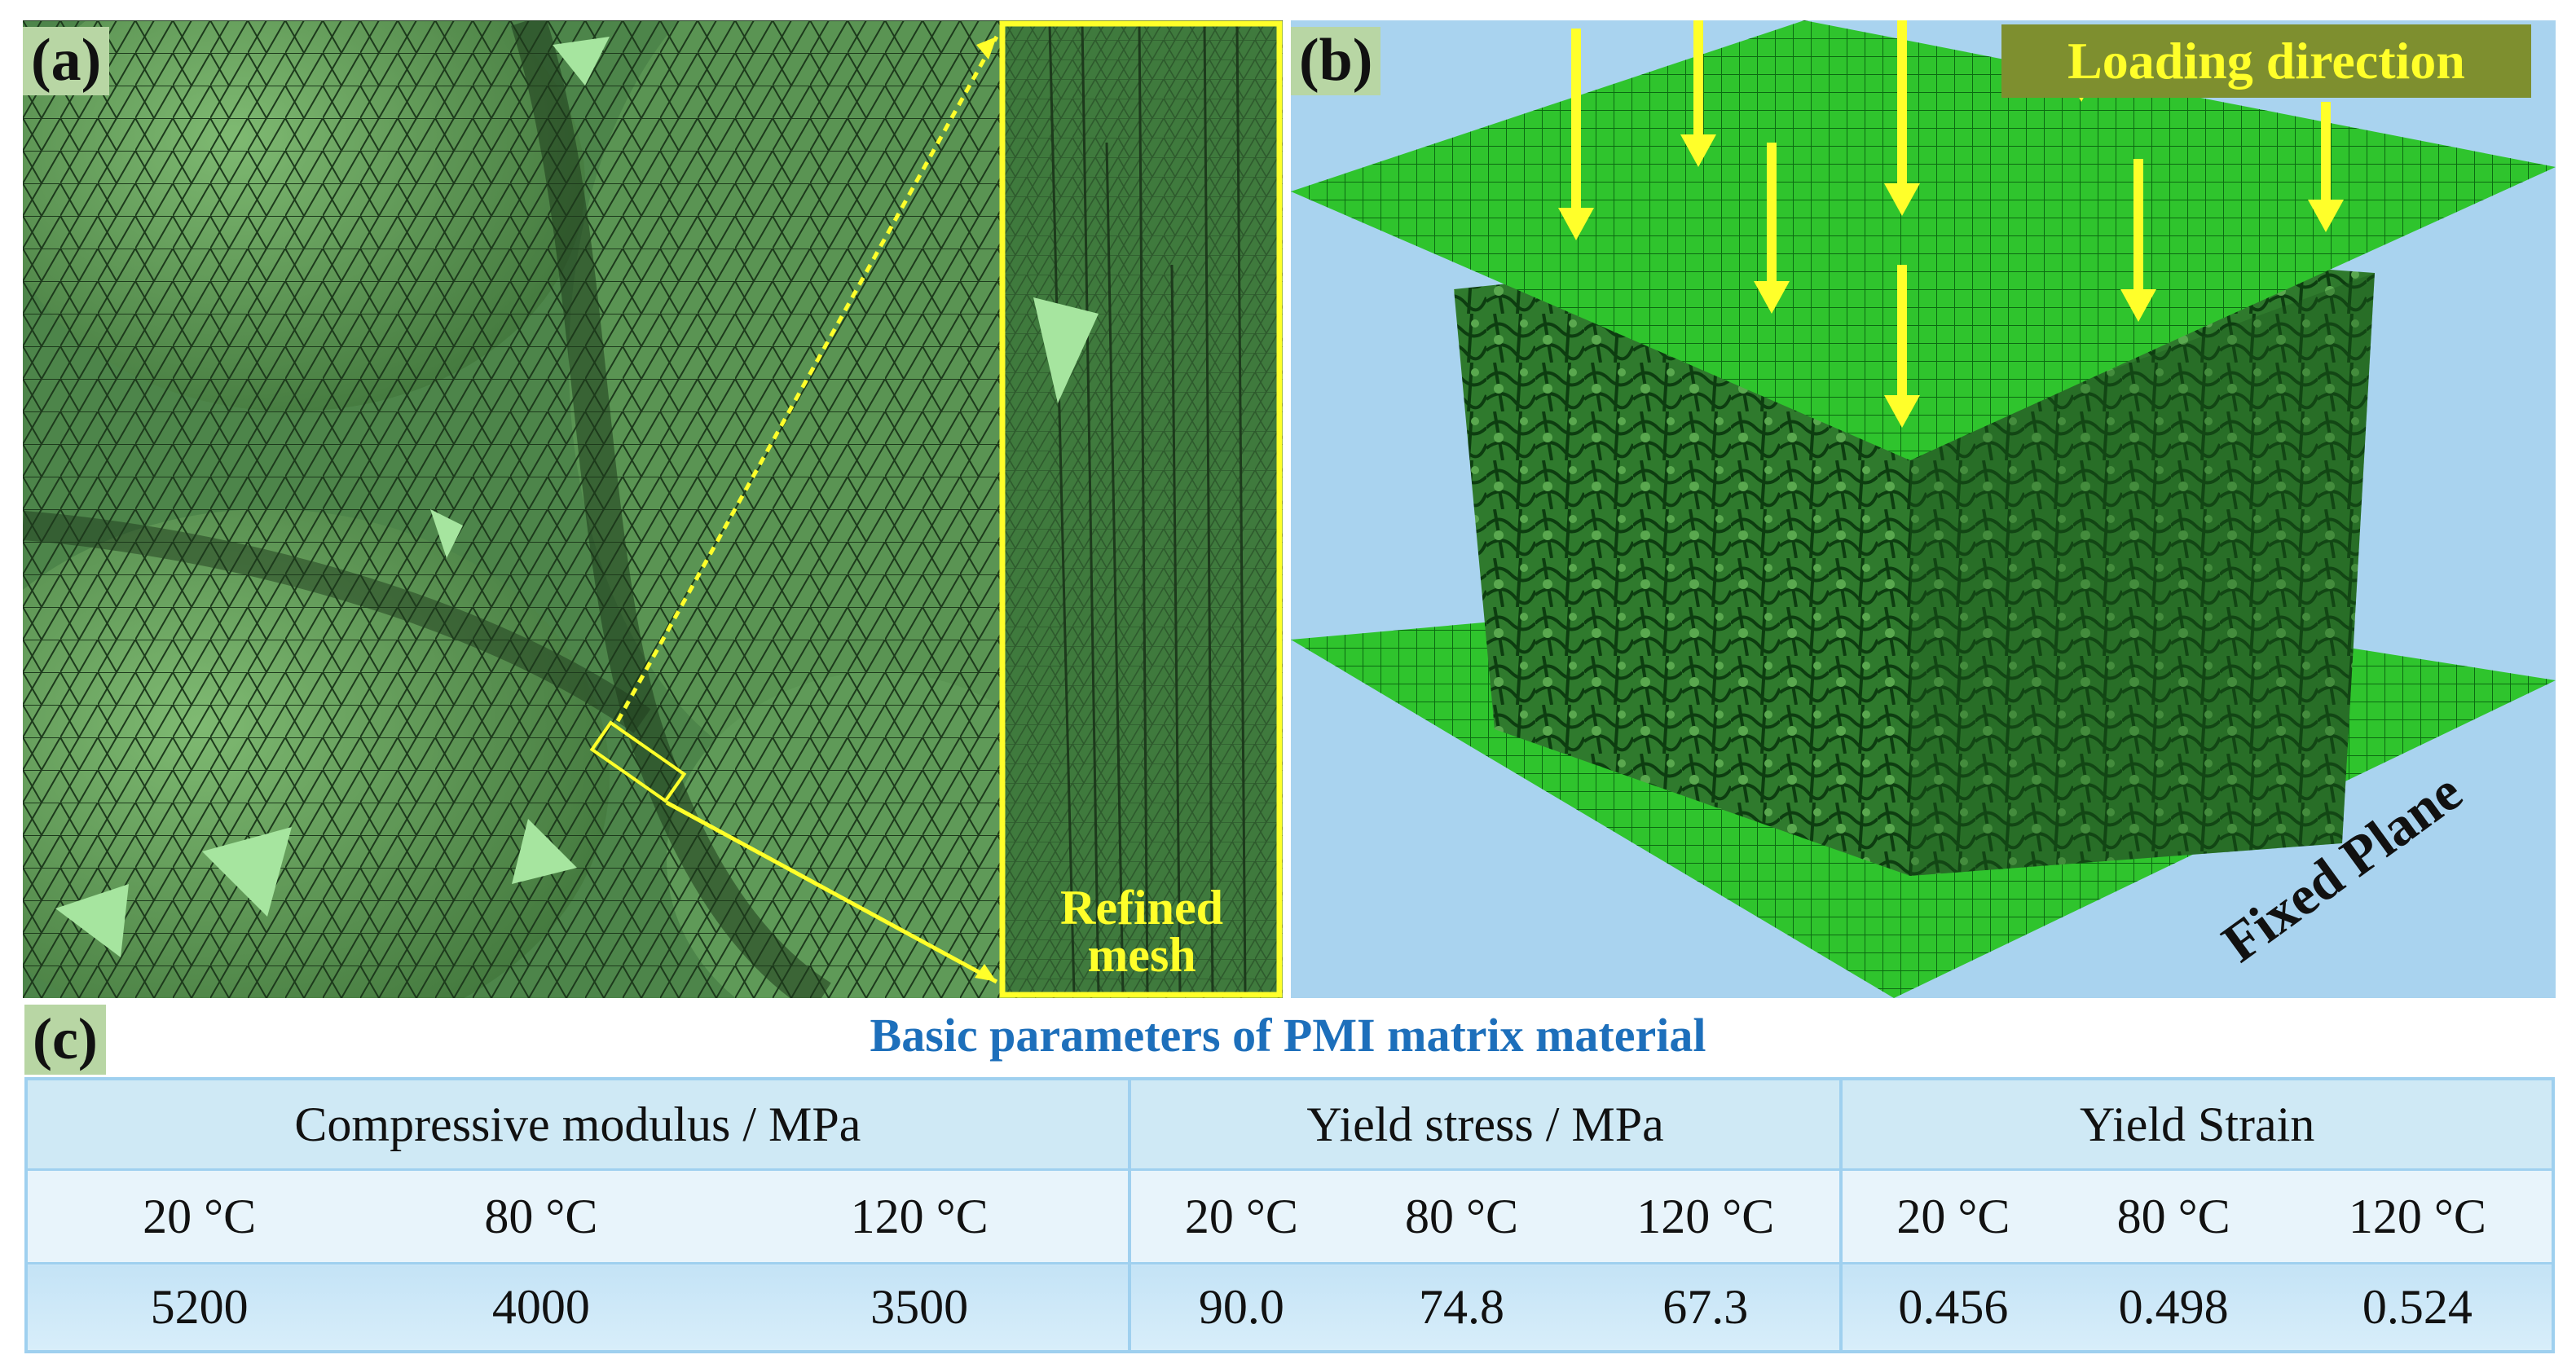 The height and width of the screenshot is (1368, 2576). Describe the element at coordinates (1485, 1125) in the screenshot. I see `header-yield-stress: Yield stress / MPa` at that location.